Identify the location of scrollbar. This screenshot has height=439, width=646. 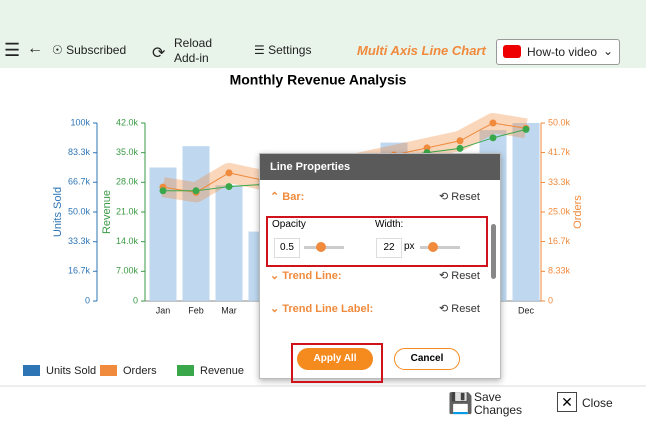
(493, 251).